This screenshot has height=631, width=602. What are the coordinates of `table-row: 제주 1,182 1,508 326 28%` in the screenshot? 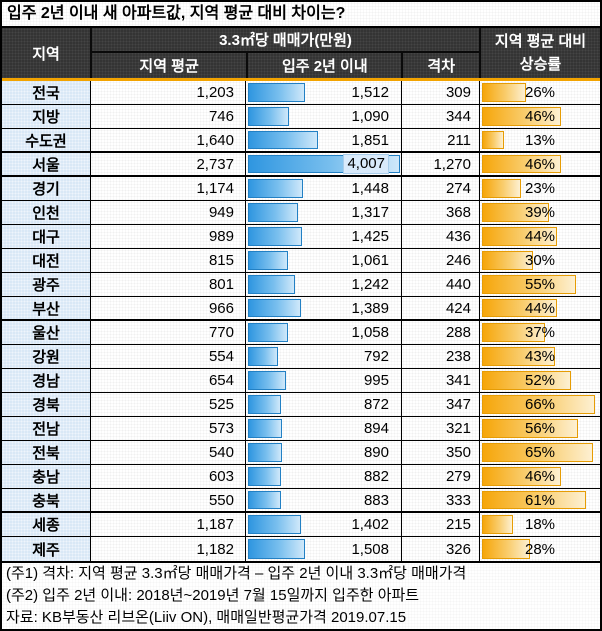 It's located at (301, 549).